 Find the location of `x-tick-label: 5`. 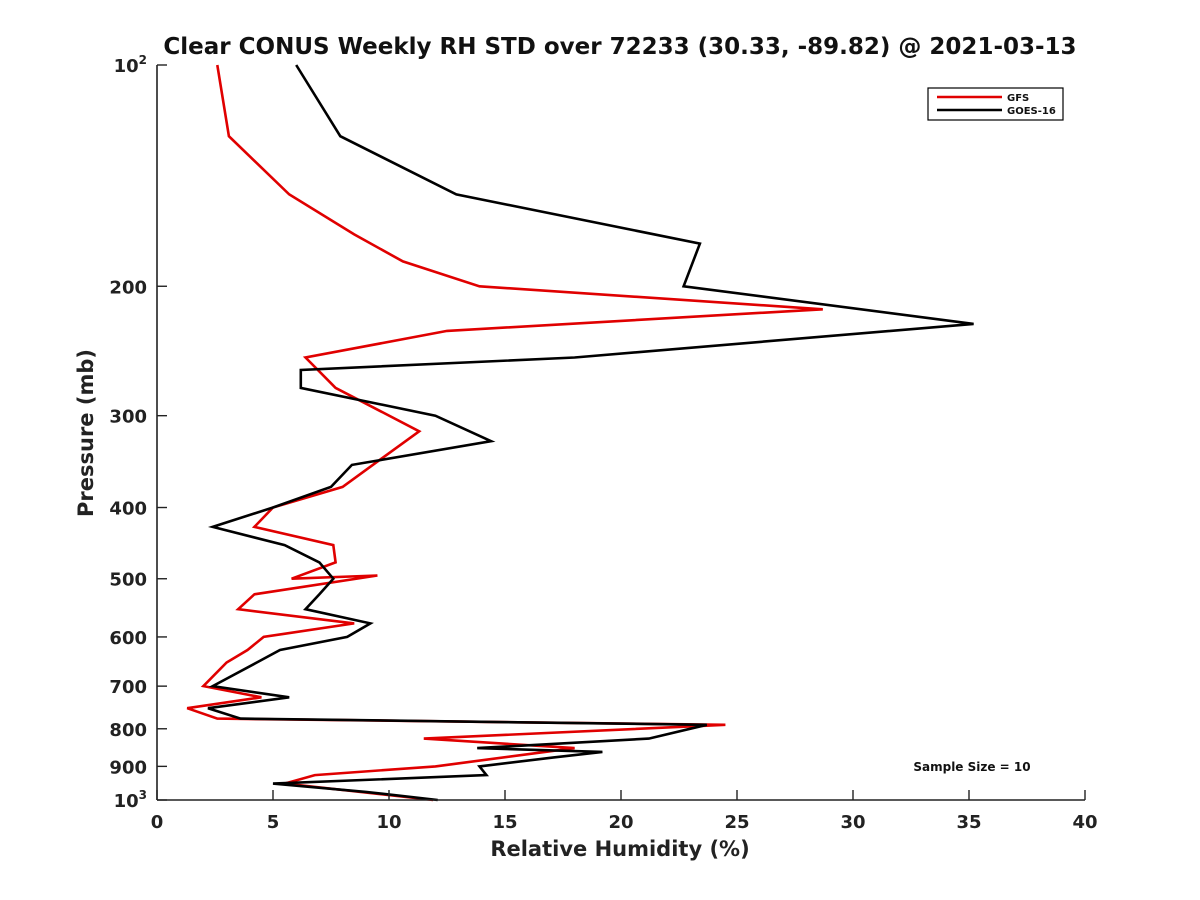

x-tick-label: 5 is located at coordinates (273, 822).